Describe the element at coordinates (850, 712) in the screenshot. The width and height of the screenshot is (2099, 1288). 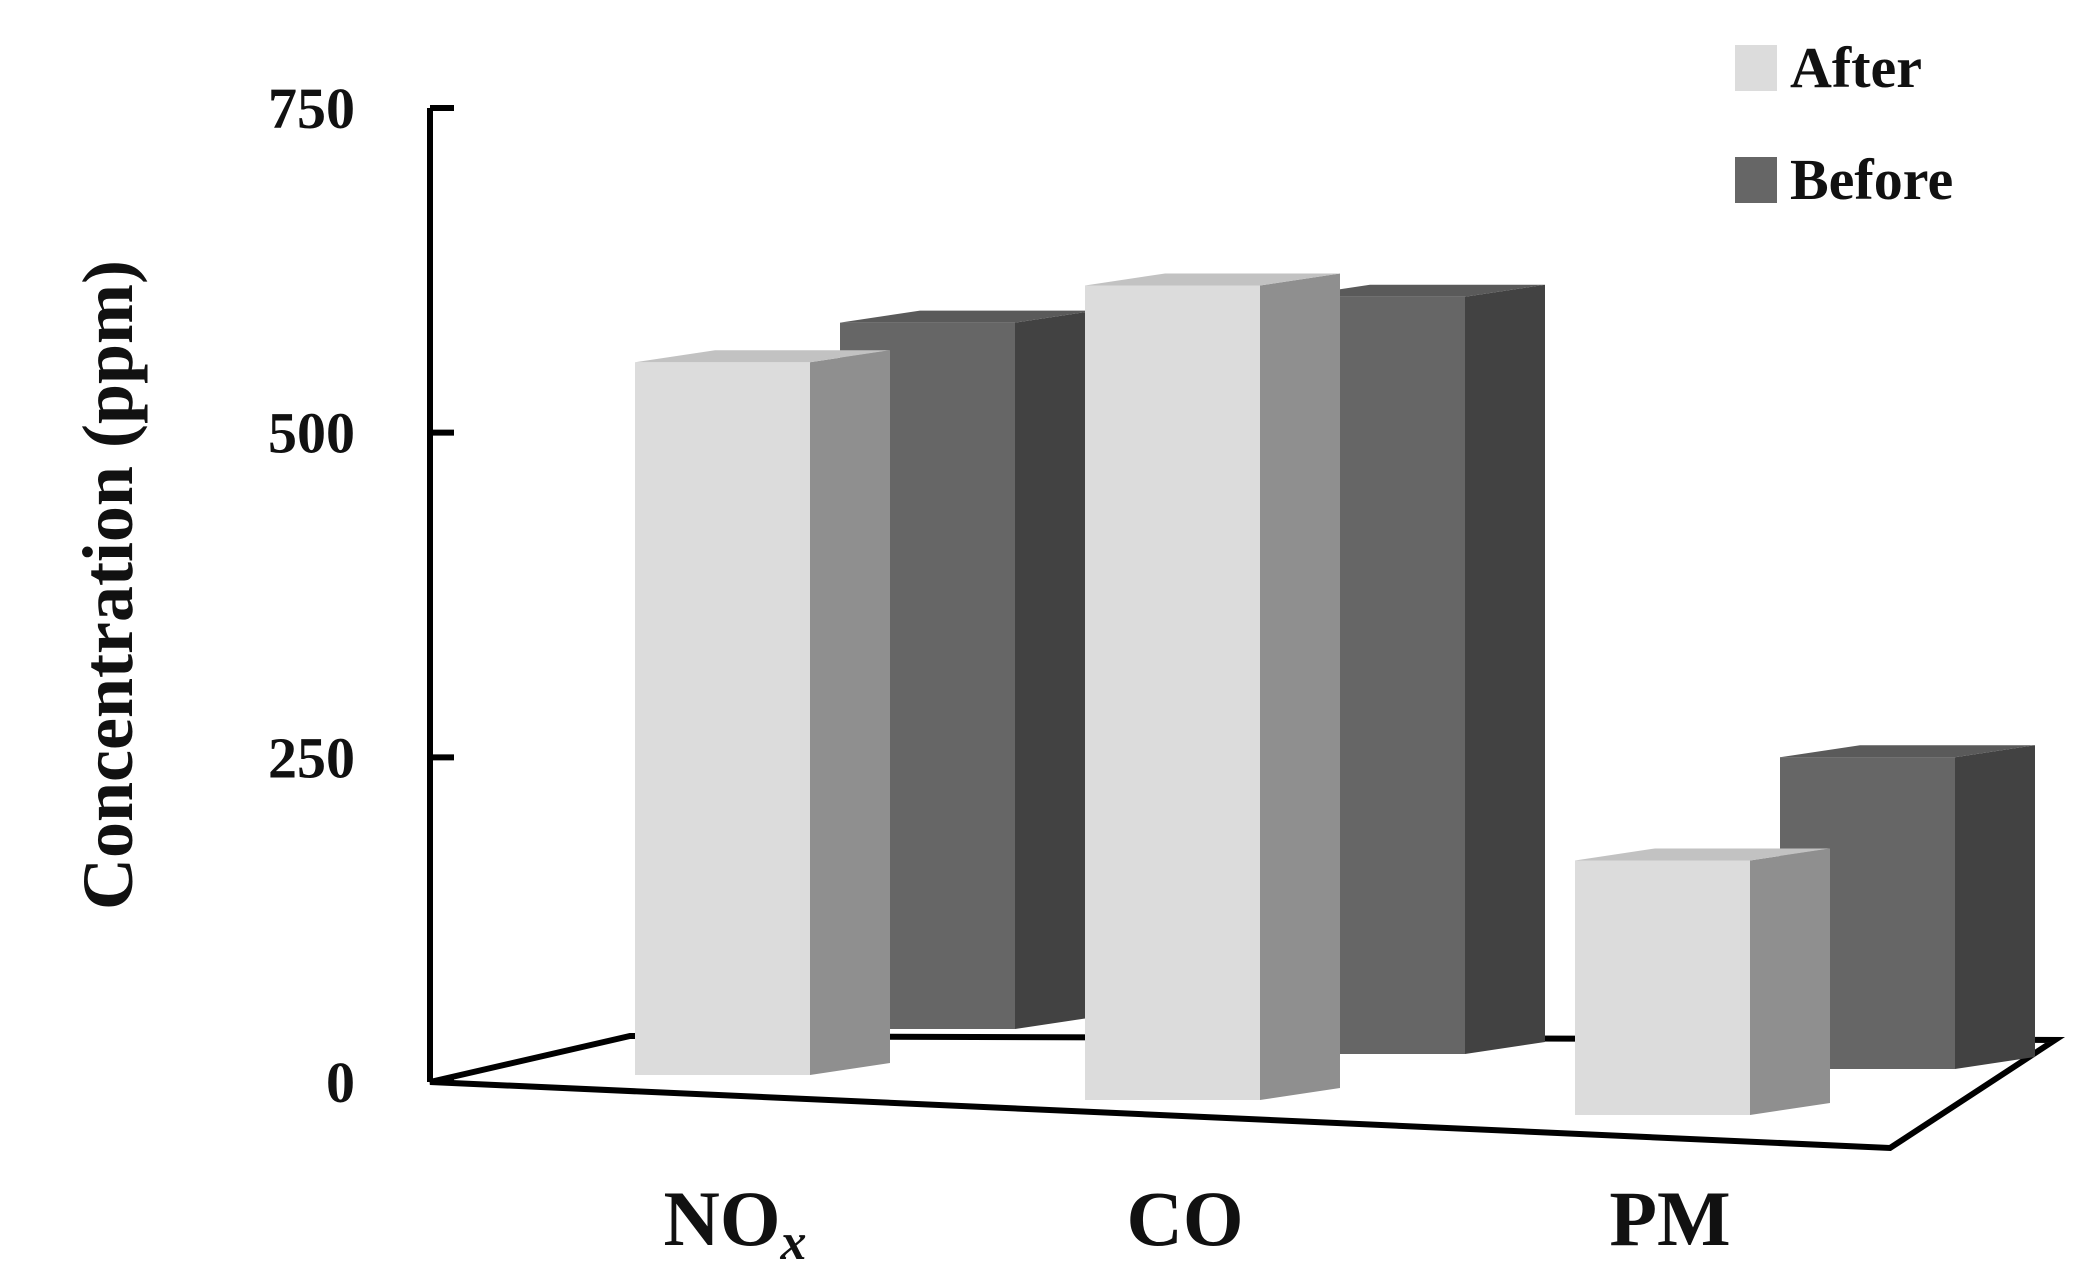
I see `bar-after-0-side` at that location.